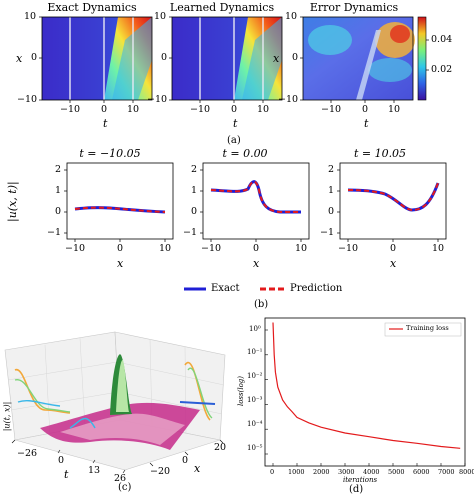 The image size is (474, 495). What do you see at coordinates (371, 472) in the screenshot?
I see `loss-xtick: 4000` at bounding box center [371, 472].